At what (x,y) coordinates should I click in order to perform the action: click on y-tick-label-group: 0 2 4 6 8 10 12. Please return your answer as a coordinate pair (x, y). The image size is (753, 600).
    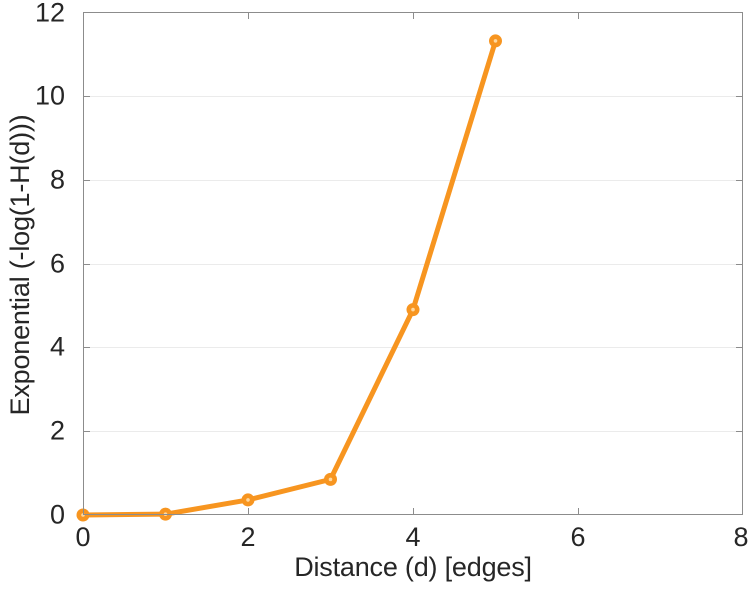
    Looking at the image, I should click on (36, 300).